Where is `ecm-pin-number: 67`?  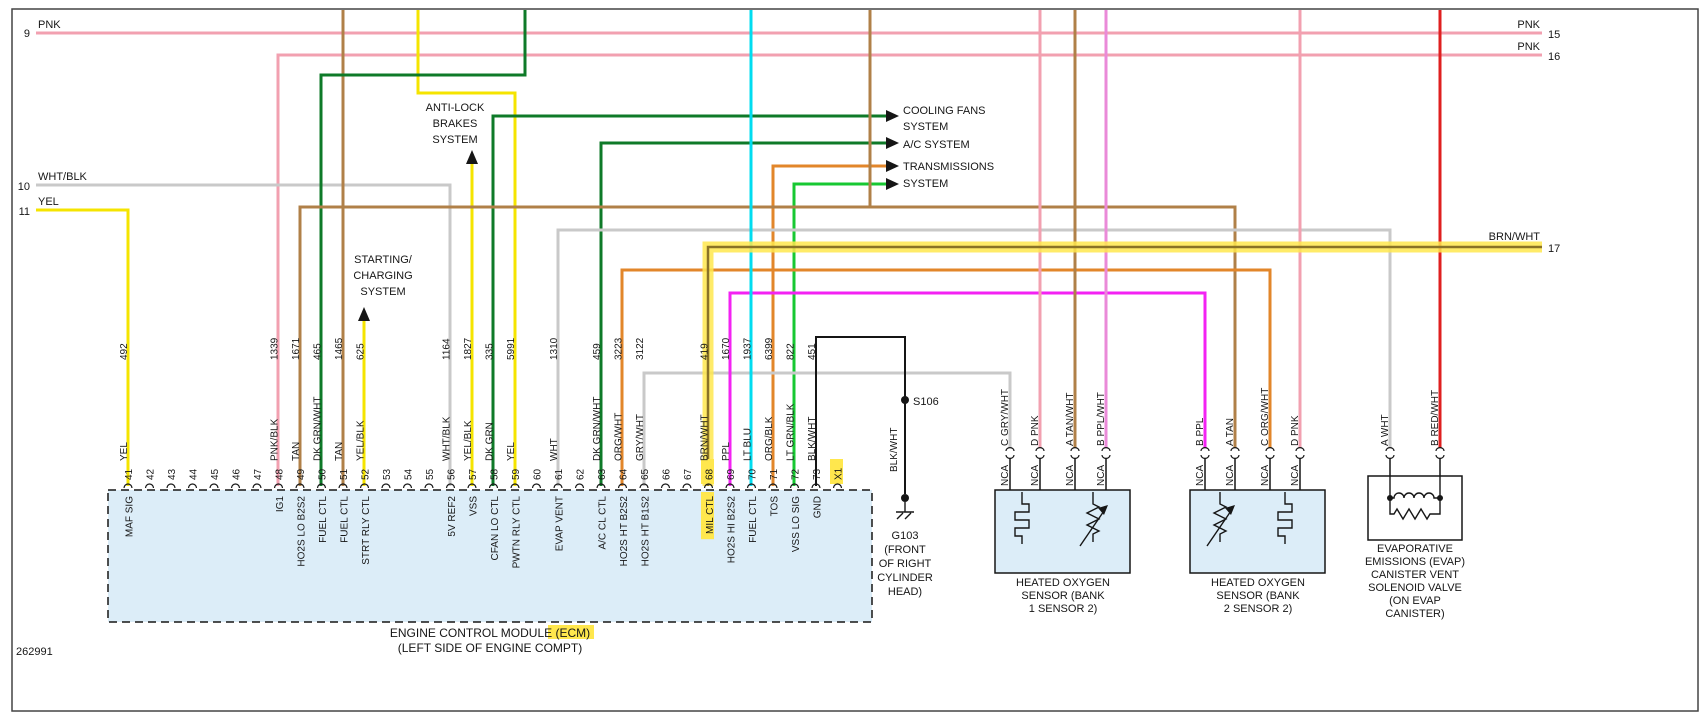
ecm-pin-number: 67 is located at coordinates (688, 474).